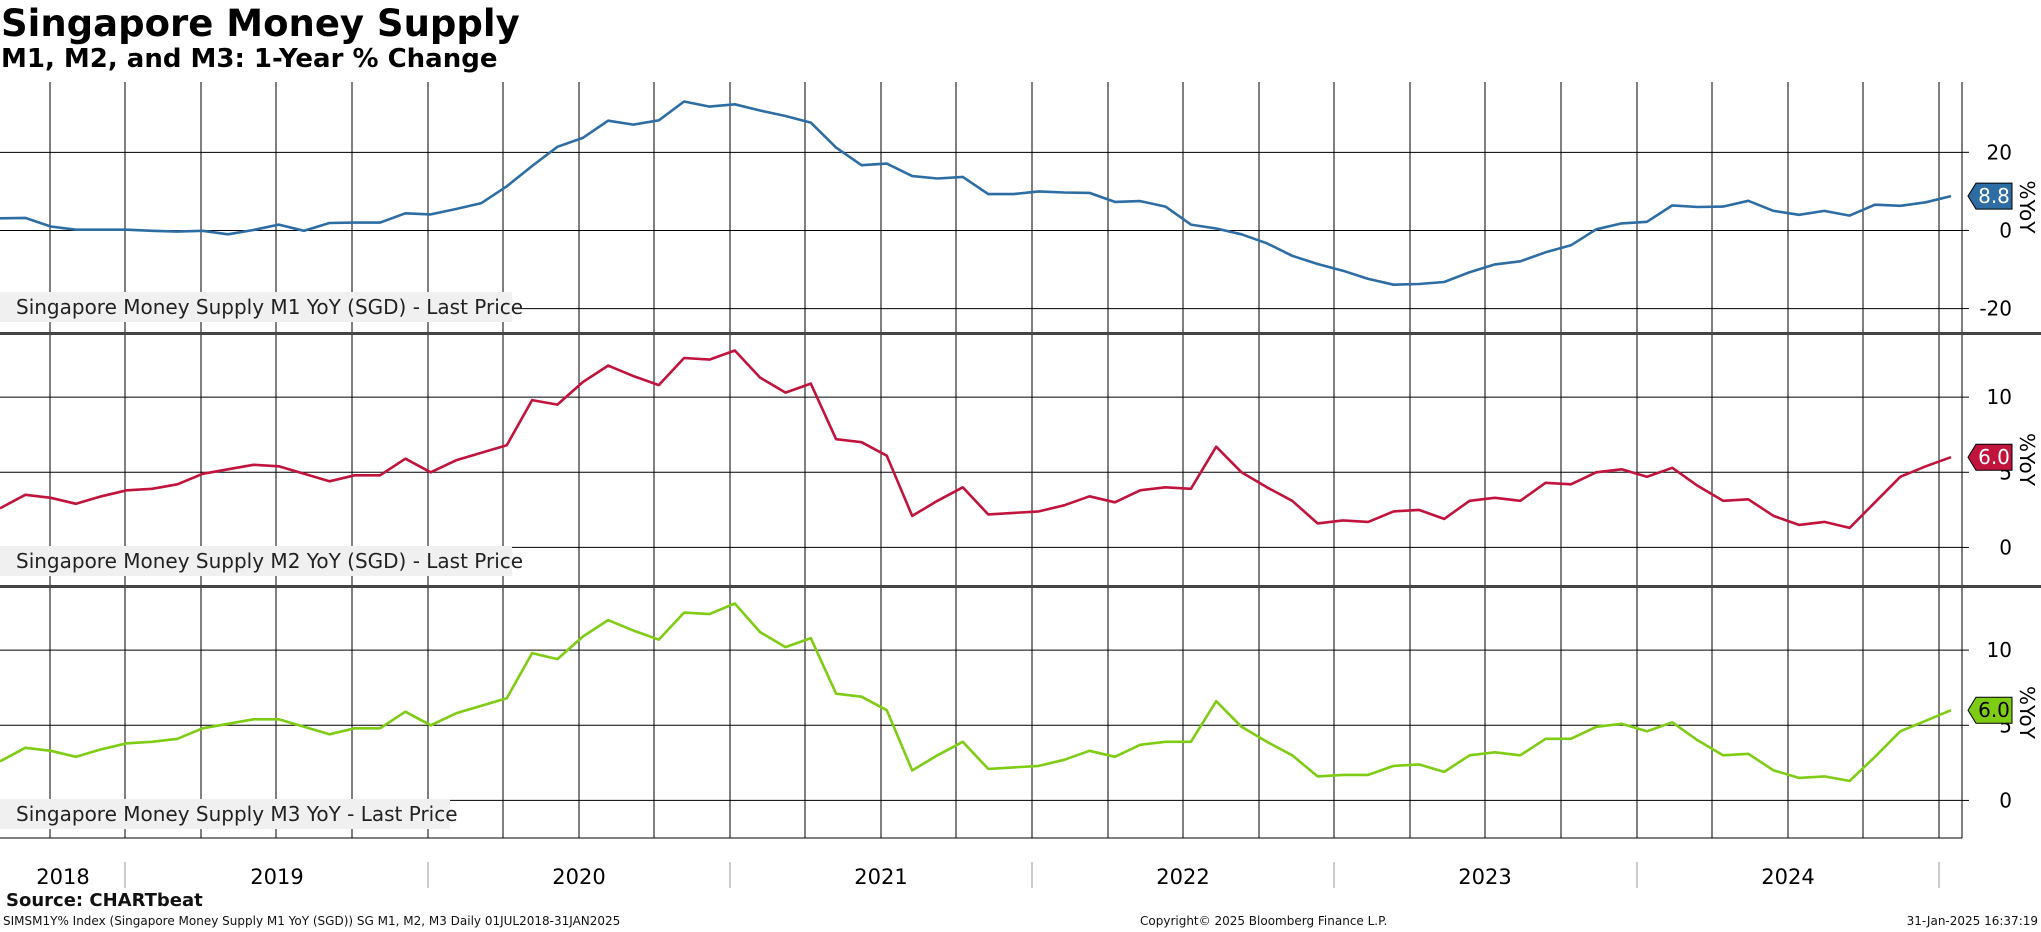  Describe the element at coordinates (260, 23) in the screenshot. I see `chart-title: Singapore Money Supply` at that location.